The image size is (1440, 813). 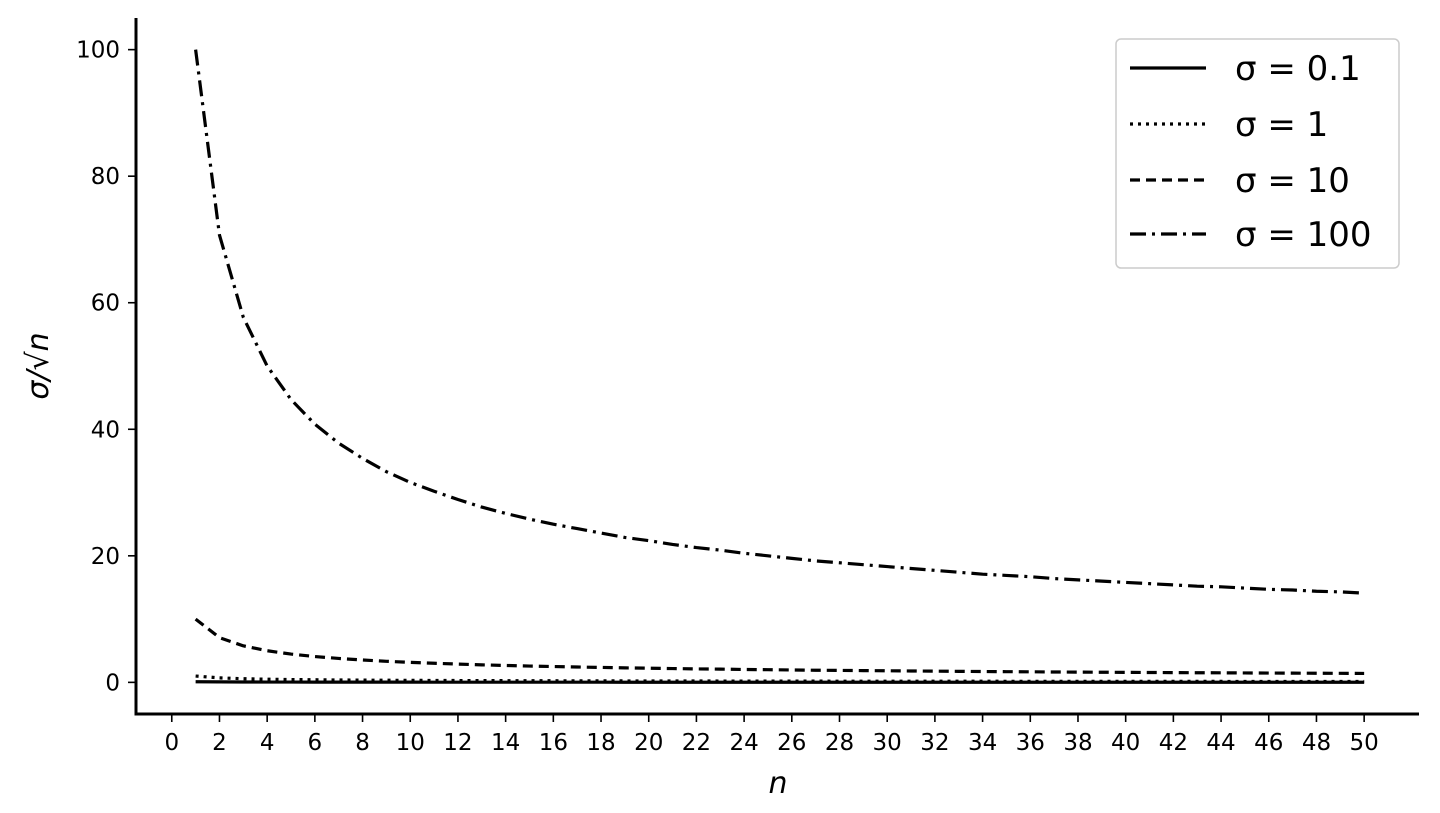 I want to click on y-tick-label: 0, so click(x=112, y=683).